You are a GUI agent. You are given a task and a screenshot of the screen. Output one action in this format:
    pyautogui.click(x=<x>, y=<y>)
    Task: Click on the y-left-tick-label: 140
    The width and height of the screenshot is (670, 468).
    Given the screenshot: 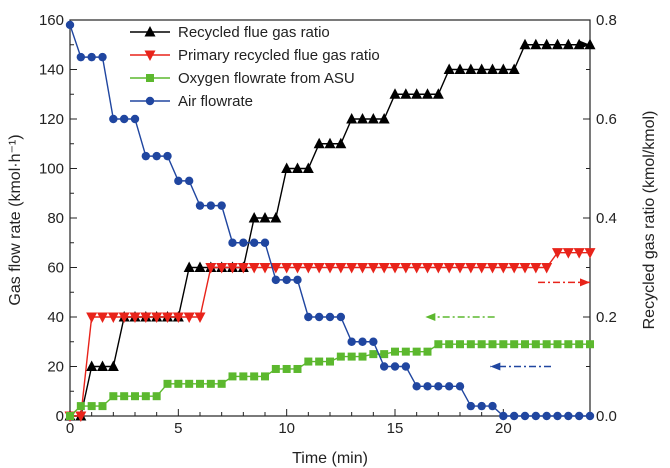 What is the action you would take?
    pyautogui.click(x=51, y=70)
    